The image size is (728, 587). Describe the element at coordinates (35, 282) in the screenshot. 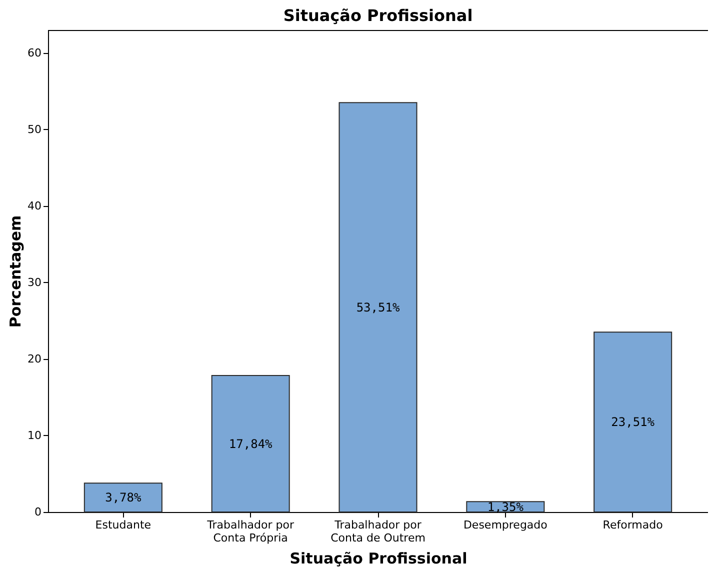

I see `y-tick-label: 30` at that location.